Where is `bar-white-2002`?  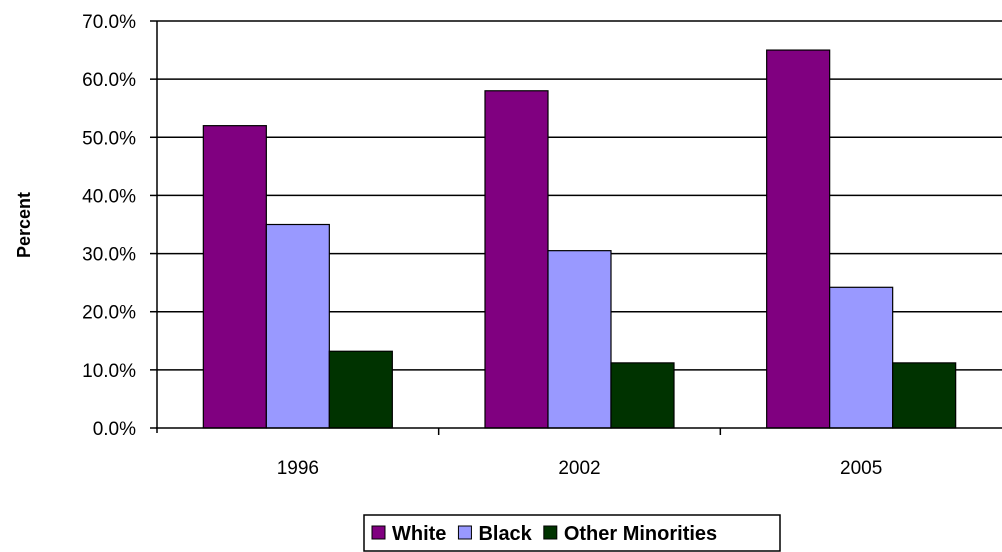
bar-white-2002 is located at coordinates (516, 259).